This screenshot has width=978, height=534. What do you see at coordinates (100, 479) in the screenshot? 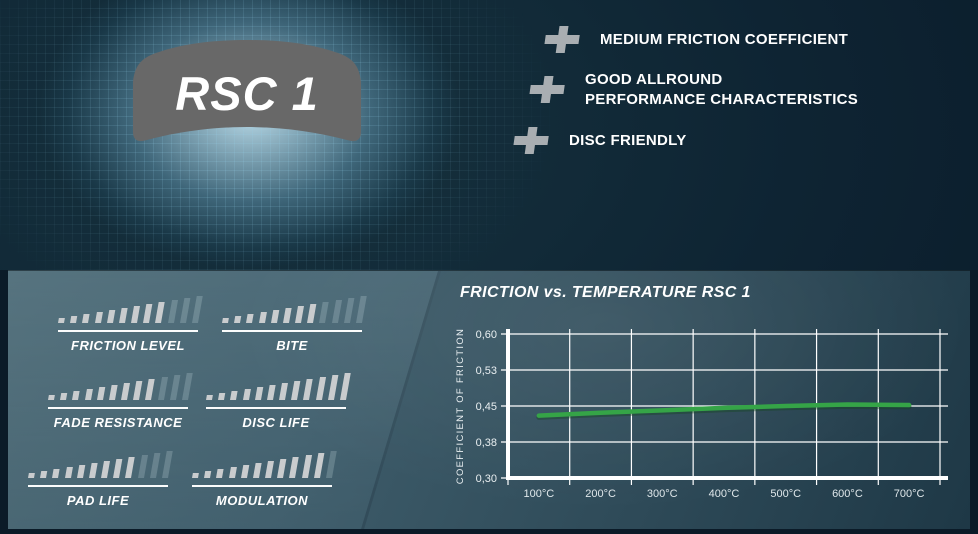
I see `rating-block: PAD LIFE` at bounding box center [100, 479].